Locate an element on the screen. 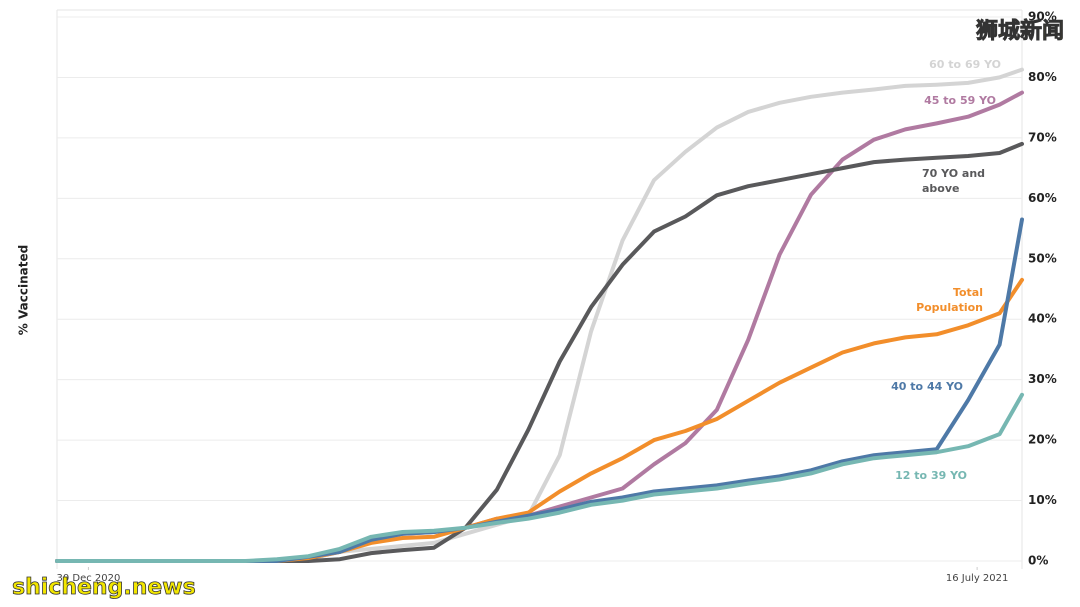 Image resolution: width=1080 pixels, height=607 pixels. series-label: Total is located at coordinates (968, 292).